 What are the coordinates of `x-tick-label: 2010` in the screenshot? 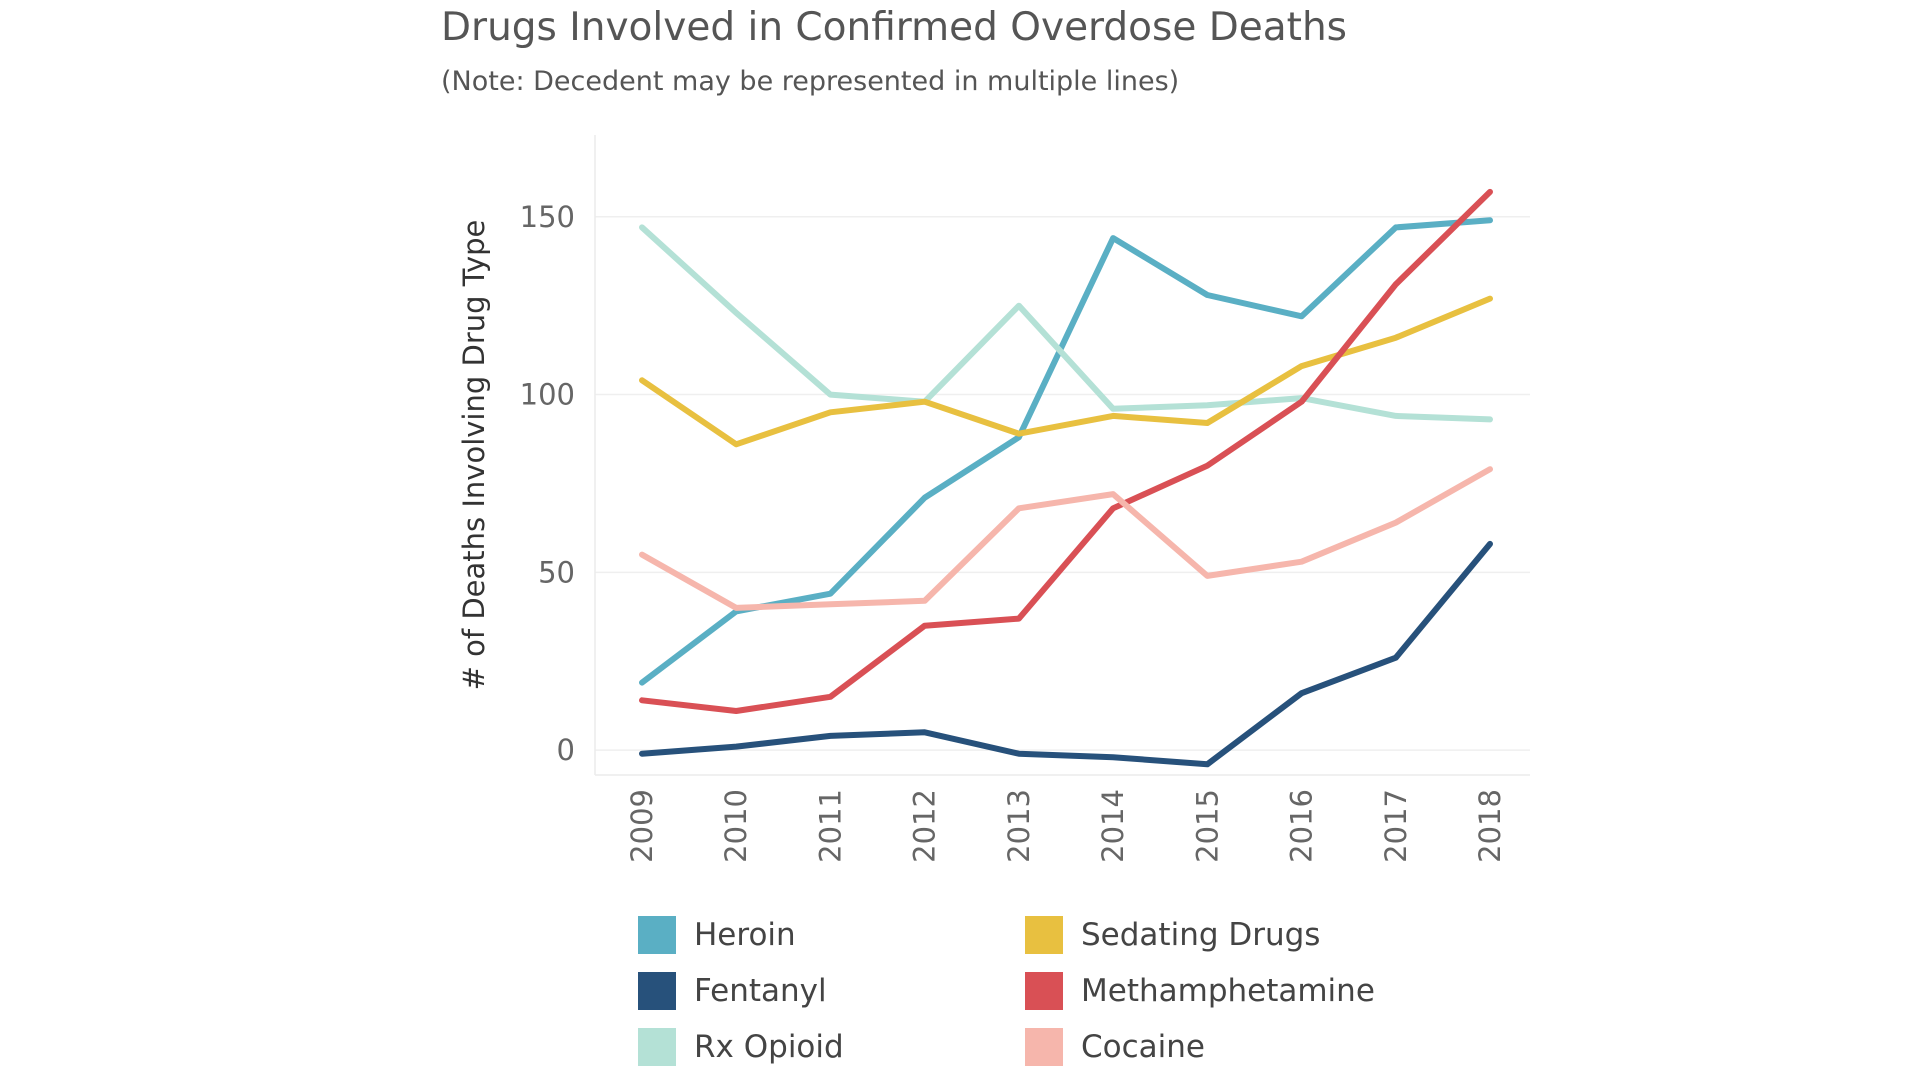 It's located at (736, 826).